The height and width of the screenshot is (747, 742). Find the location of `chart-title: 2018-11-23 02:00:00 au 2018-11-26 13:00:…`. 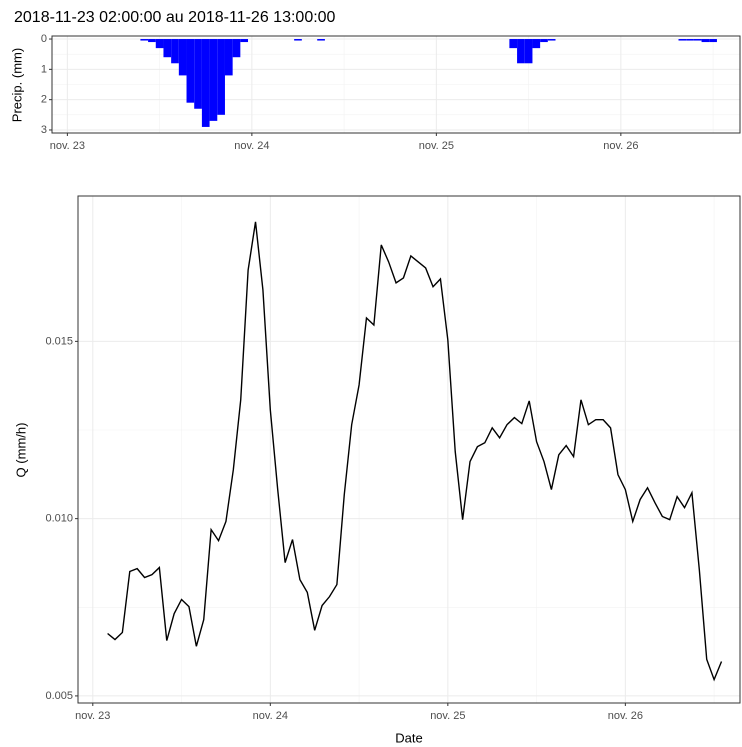

chart-title: 2018-11-23 02:00:00 au 2018-11-26 13:00:… is located at coordinates (175, 17).